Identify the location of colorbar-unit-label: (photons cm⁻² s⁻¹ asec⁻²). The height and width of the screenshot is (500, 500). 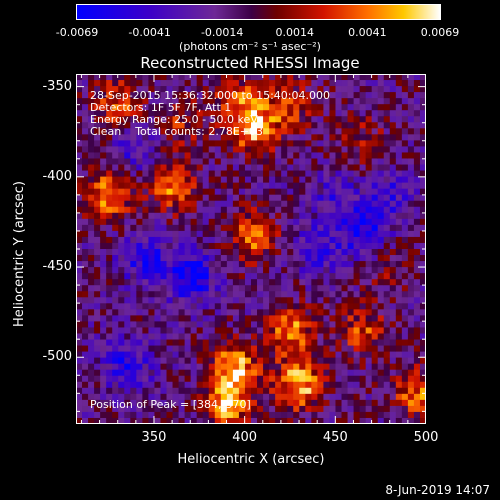
(250, 46).